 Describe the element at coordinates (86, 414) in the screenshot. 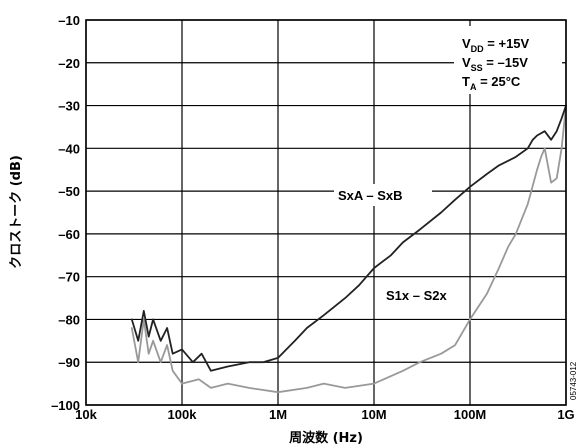

I see `x-tick-label-0: 10k` at that location.